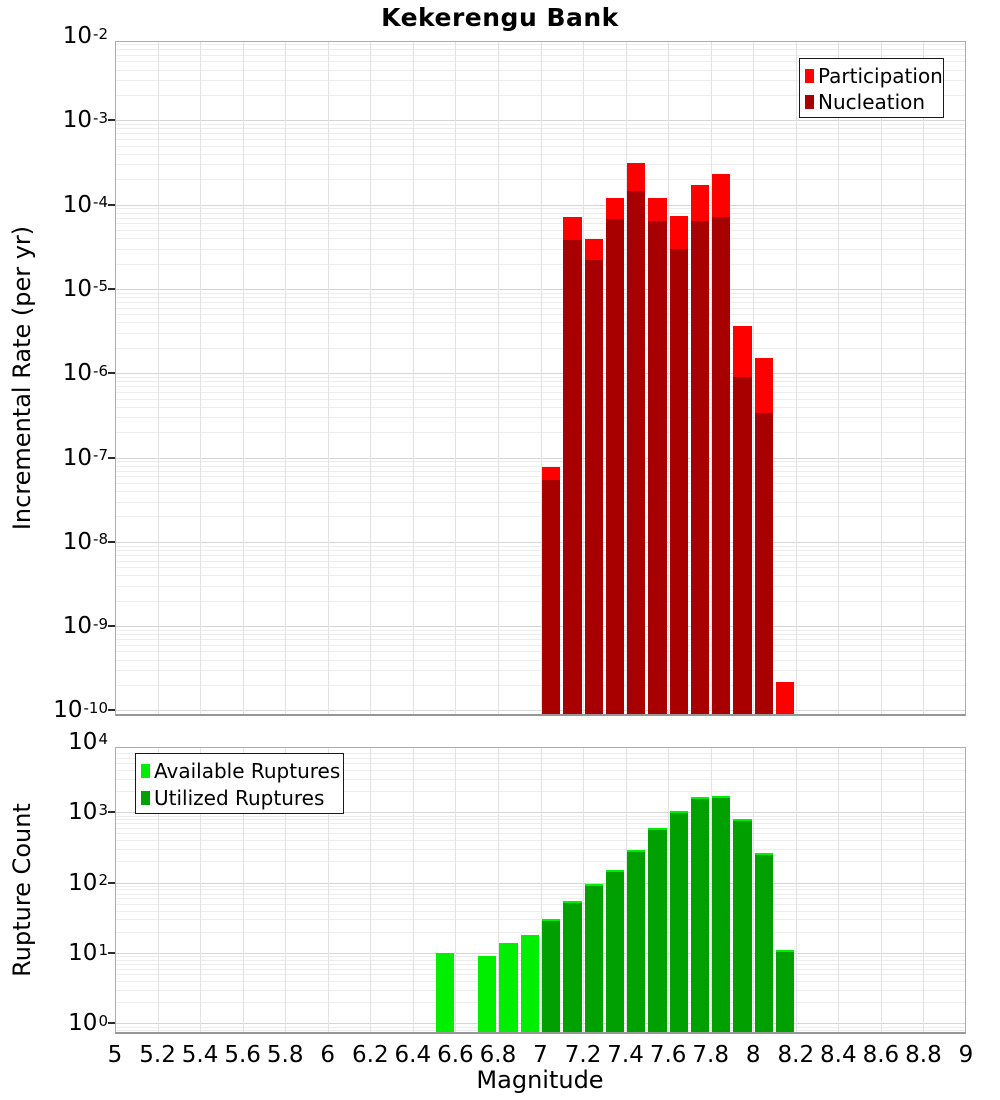  I want to click on legend-top-panel: Participation Nucleation, so click(871, 88).